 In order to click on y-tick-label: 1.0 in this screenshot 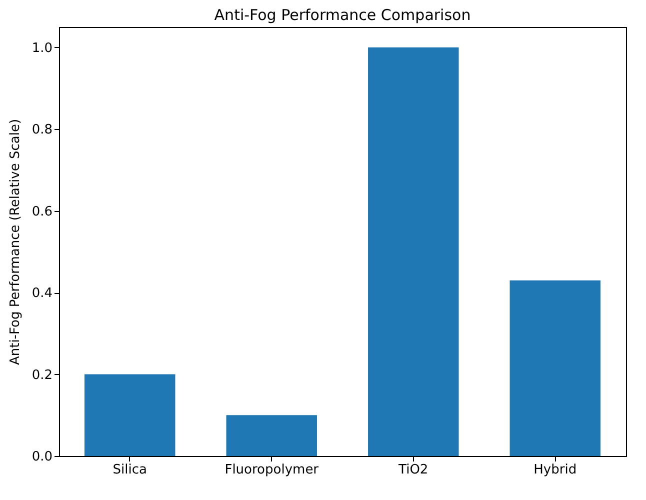, I will do `click(42, 48)`.